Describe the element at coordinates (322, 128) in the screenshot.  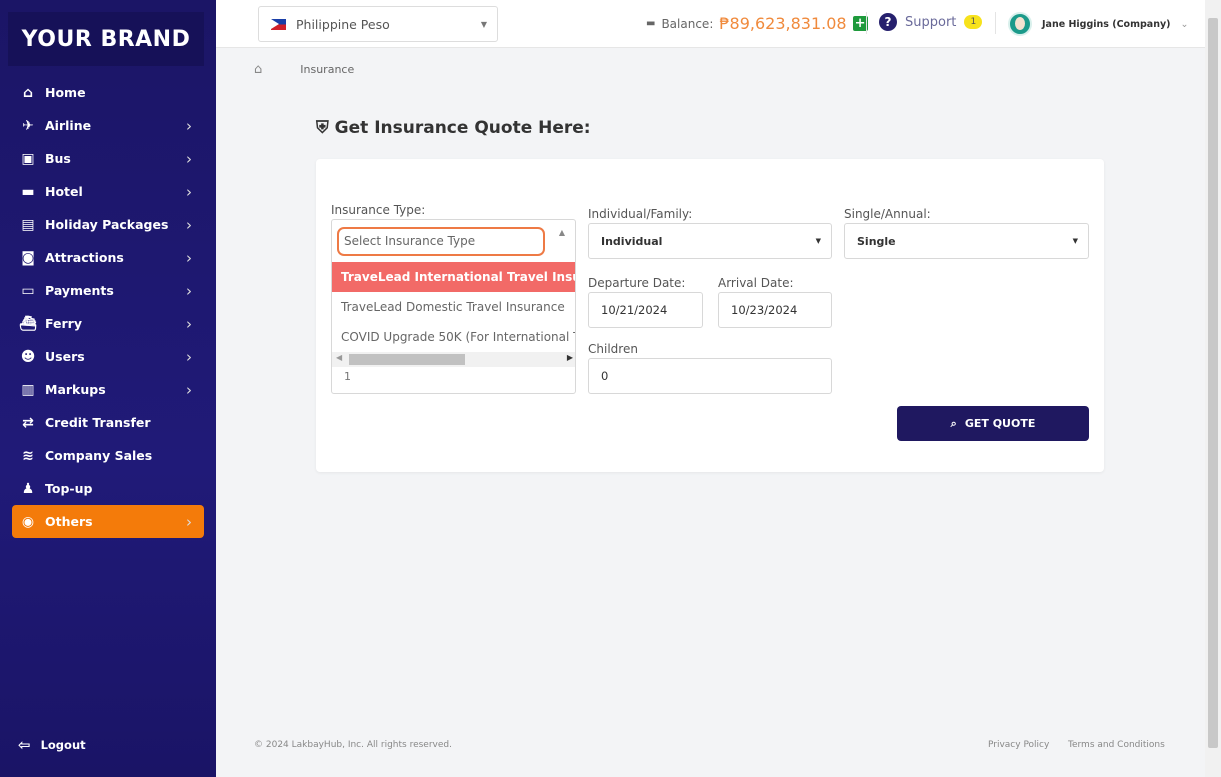
I see `shield-icon: ⛨` at that location.